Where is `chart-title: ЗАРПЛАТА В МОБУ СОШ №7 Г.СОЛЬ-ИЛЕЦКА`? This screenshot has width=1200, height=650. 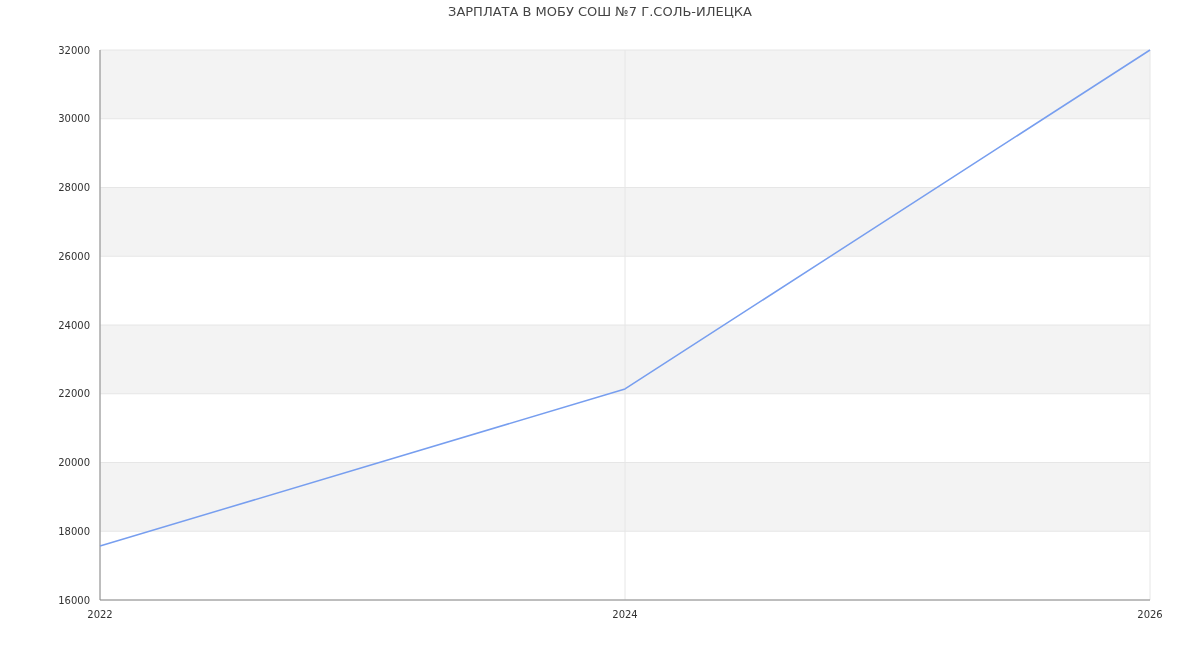
chart-title: ЗАРПЛАТА В МОБУ СОШ №7 Г.СОЛЬ-ИЛЕЦКА is located at coordinates (600, 11).